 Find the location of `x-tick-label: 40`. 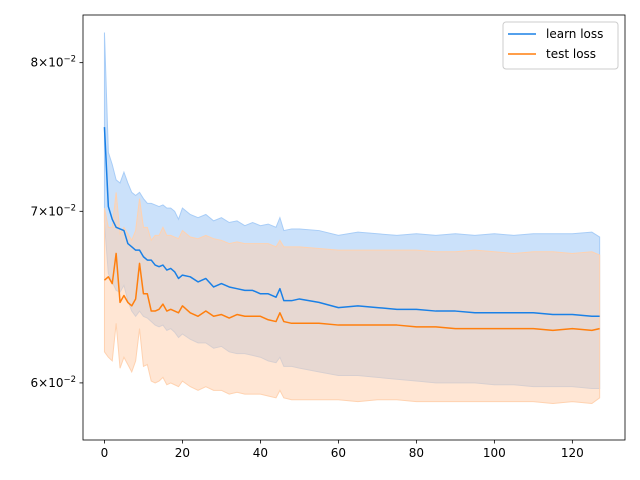

x-tick-label: 40 is located at coordinates (260, 453).